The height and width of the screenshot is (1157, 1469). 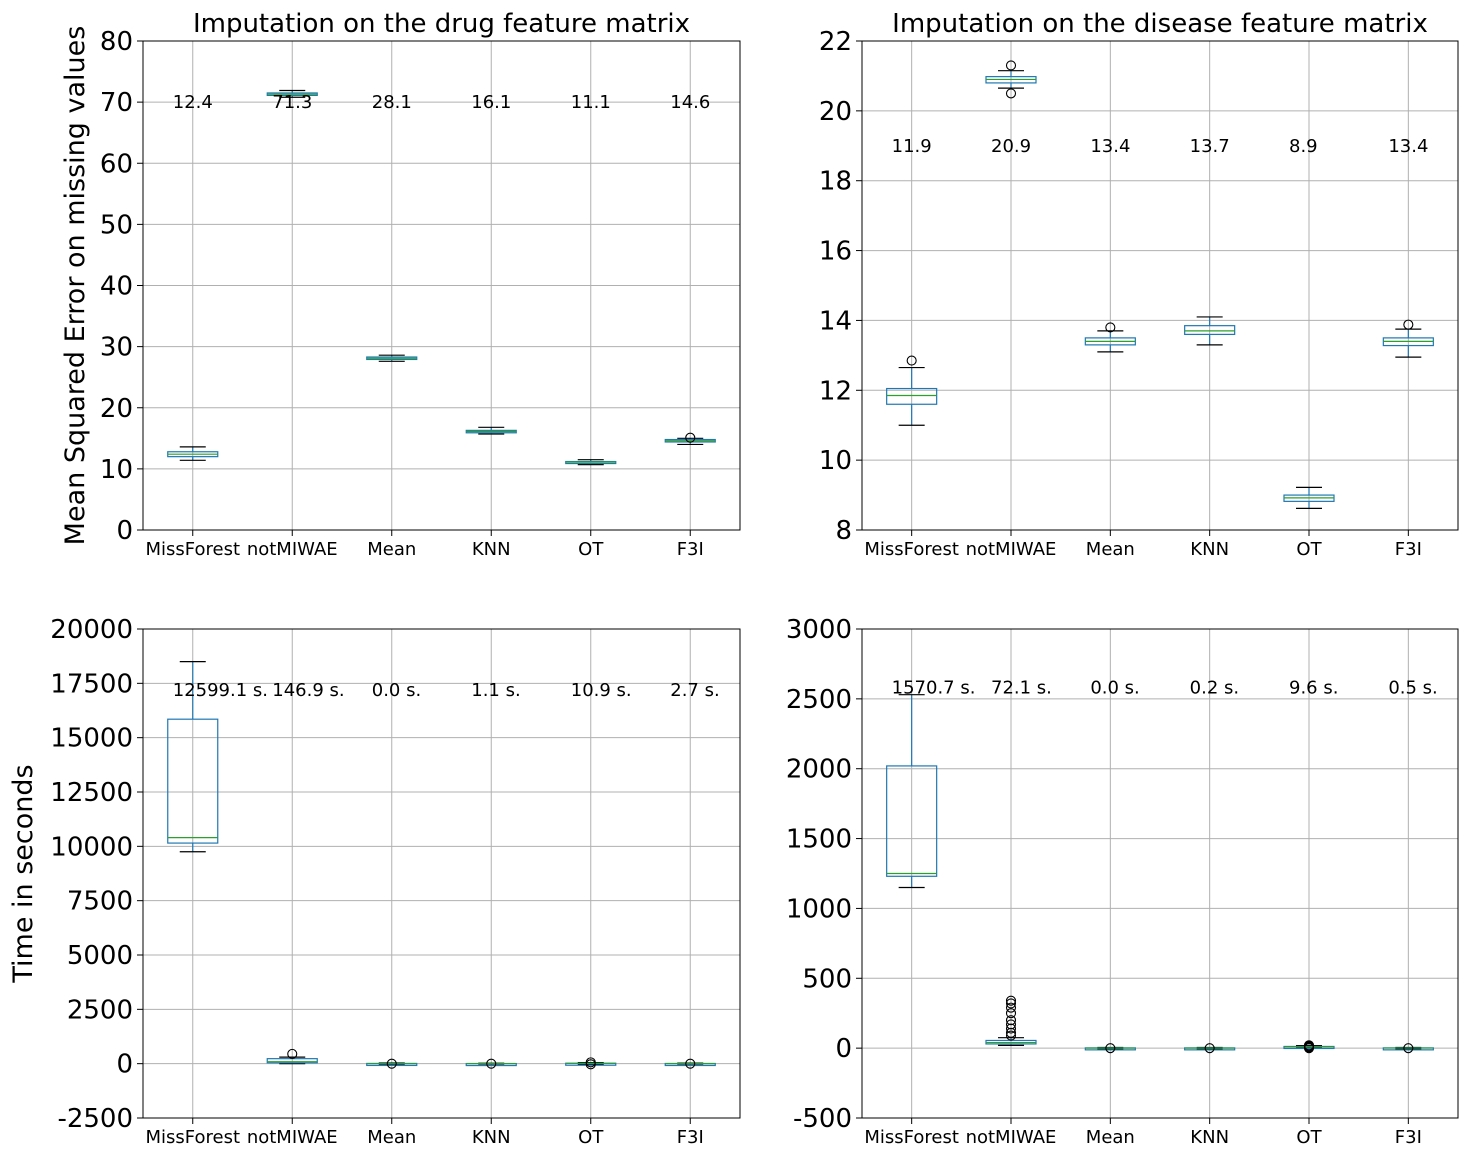 I want to click on value-annotation-mean: 0.0 s., so click(x=1114, y=688).